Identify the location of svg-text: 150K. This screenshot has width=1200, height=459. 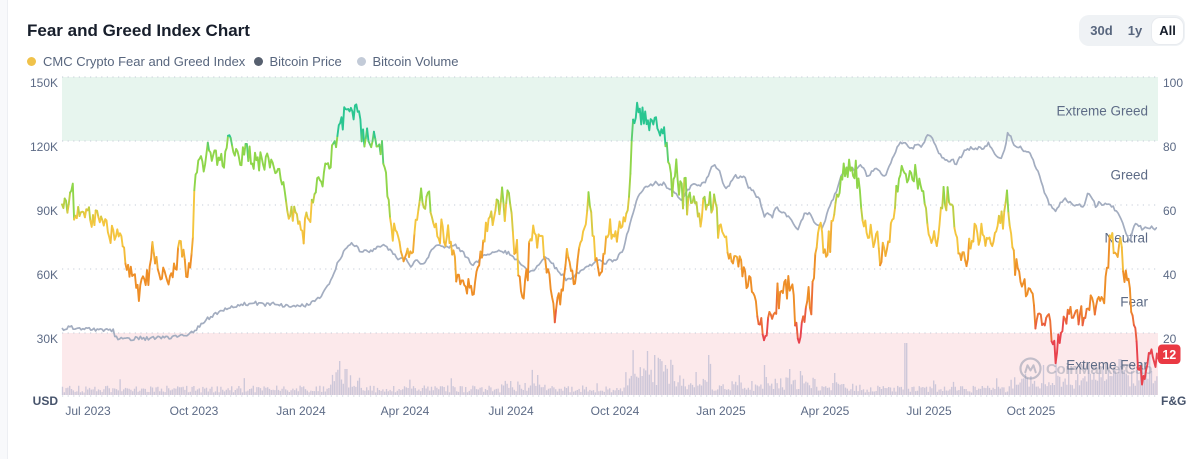
(44, 83).